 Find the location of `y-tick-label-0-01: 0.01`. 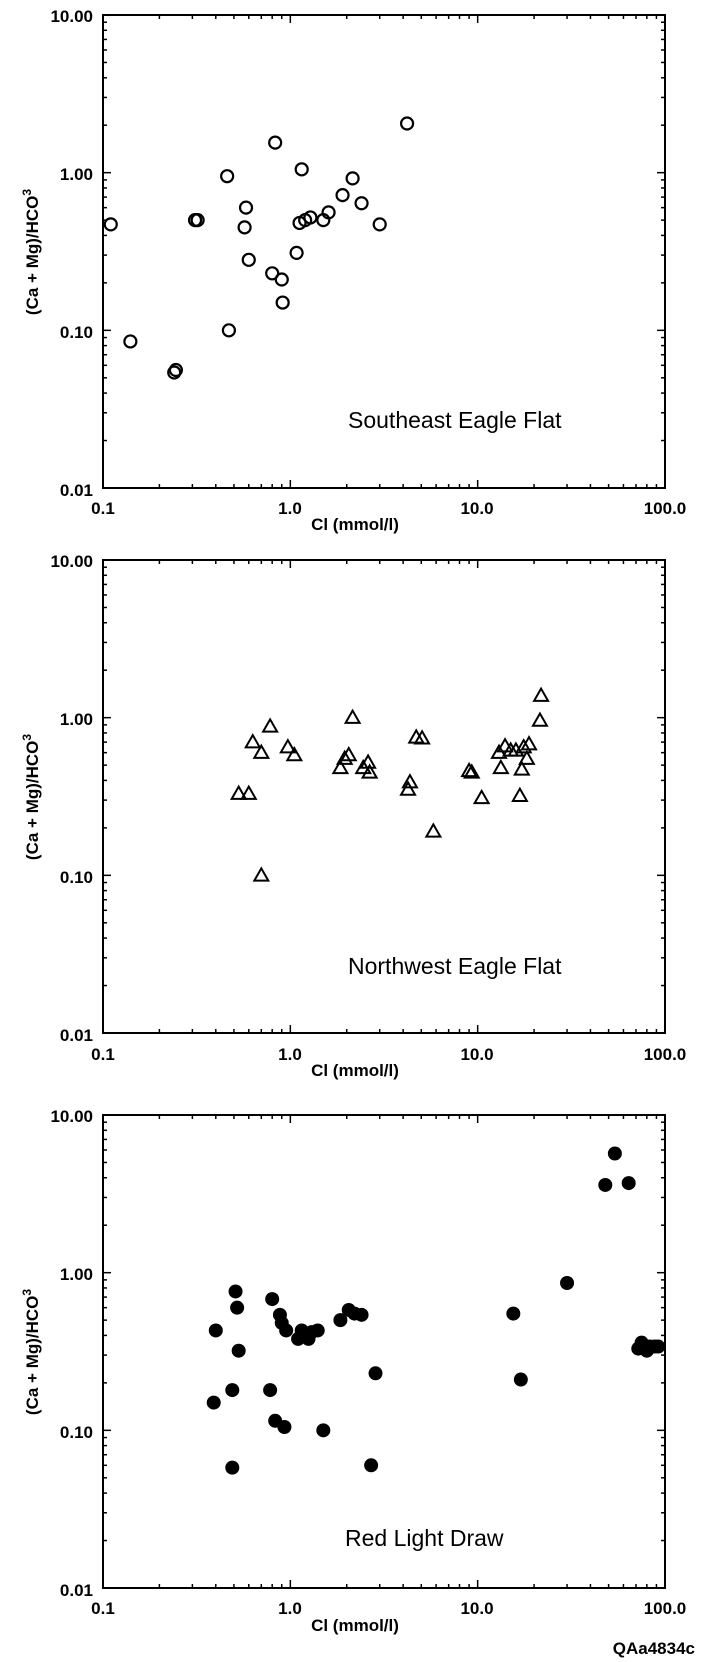

y-tick-label-0-01: 0.01 is located at coordinates (76, 490).